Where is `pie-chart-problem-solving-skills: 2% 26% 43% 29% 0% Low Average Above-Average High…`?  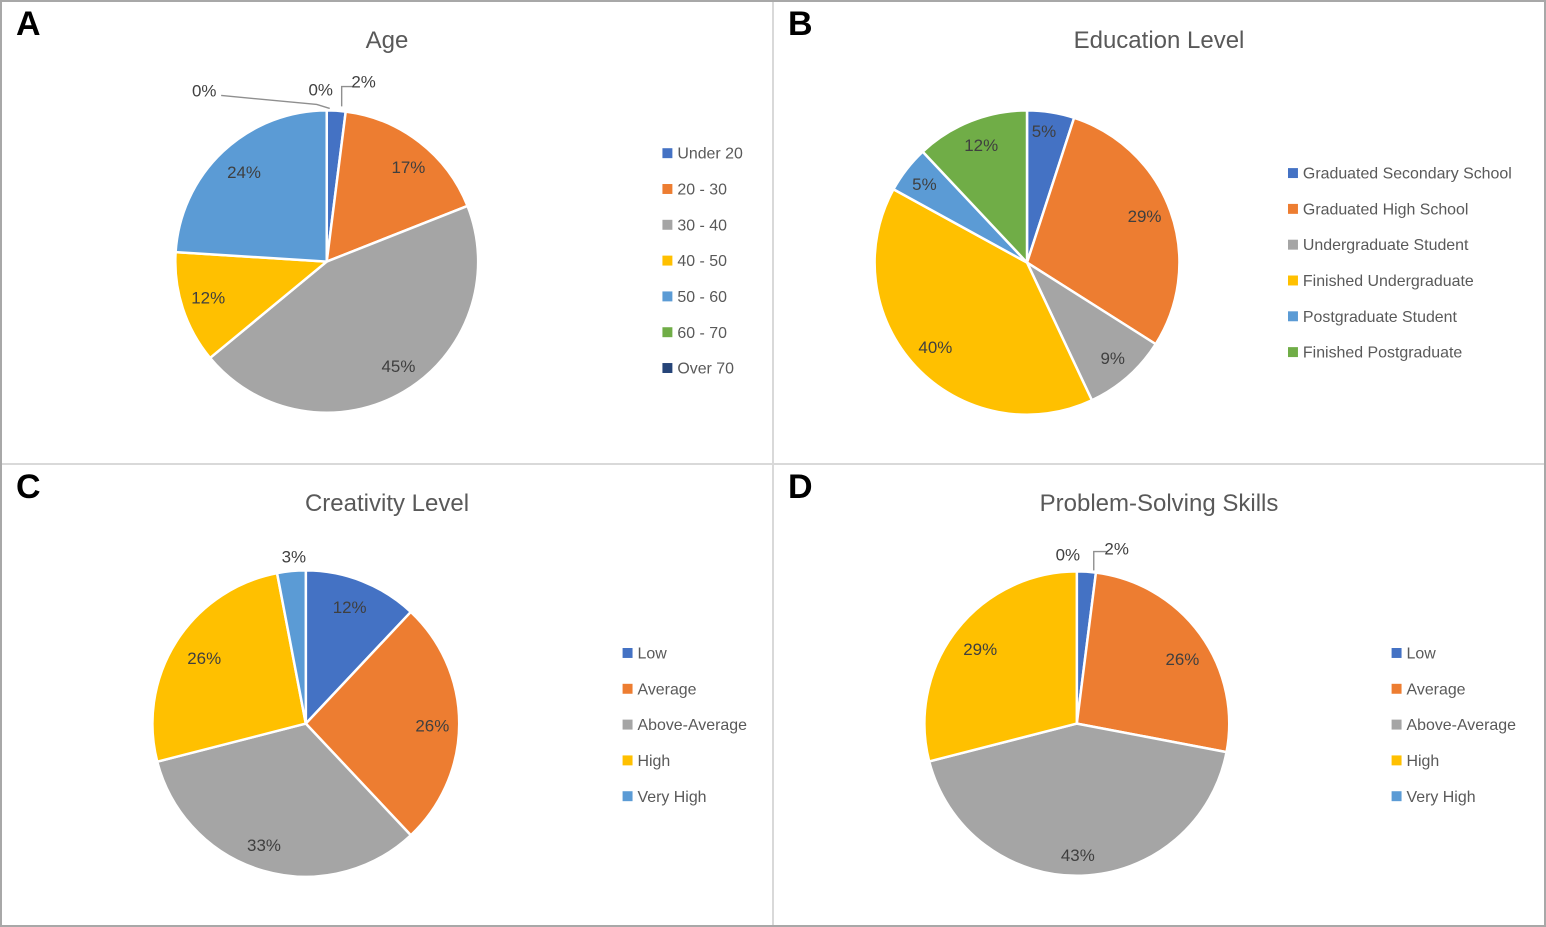 pie-chart-problem-solving-skills: 2% 26% 43% 29% 0% Low Average Above-Average High… is located at coordinates (1220, 708).